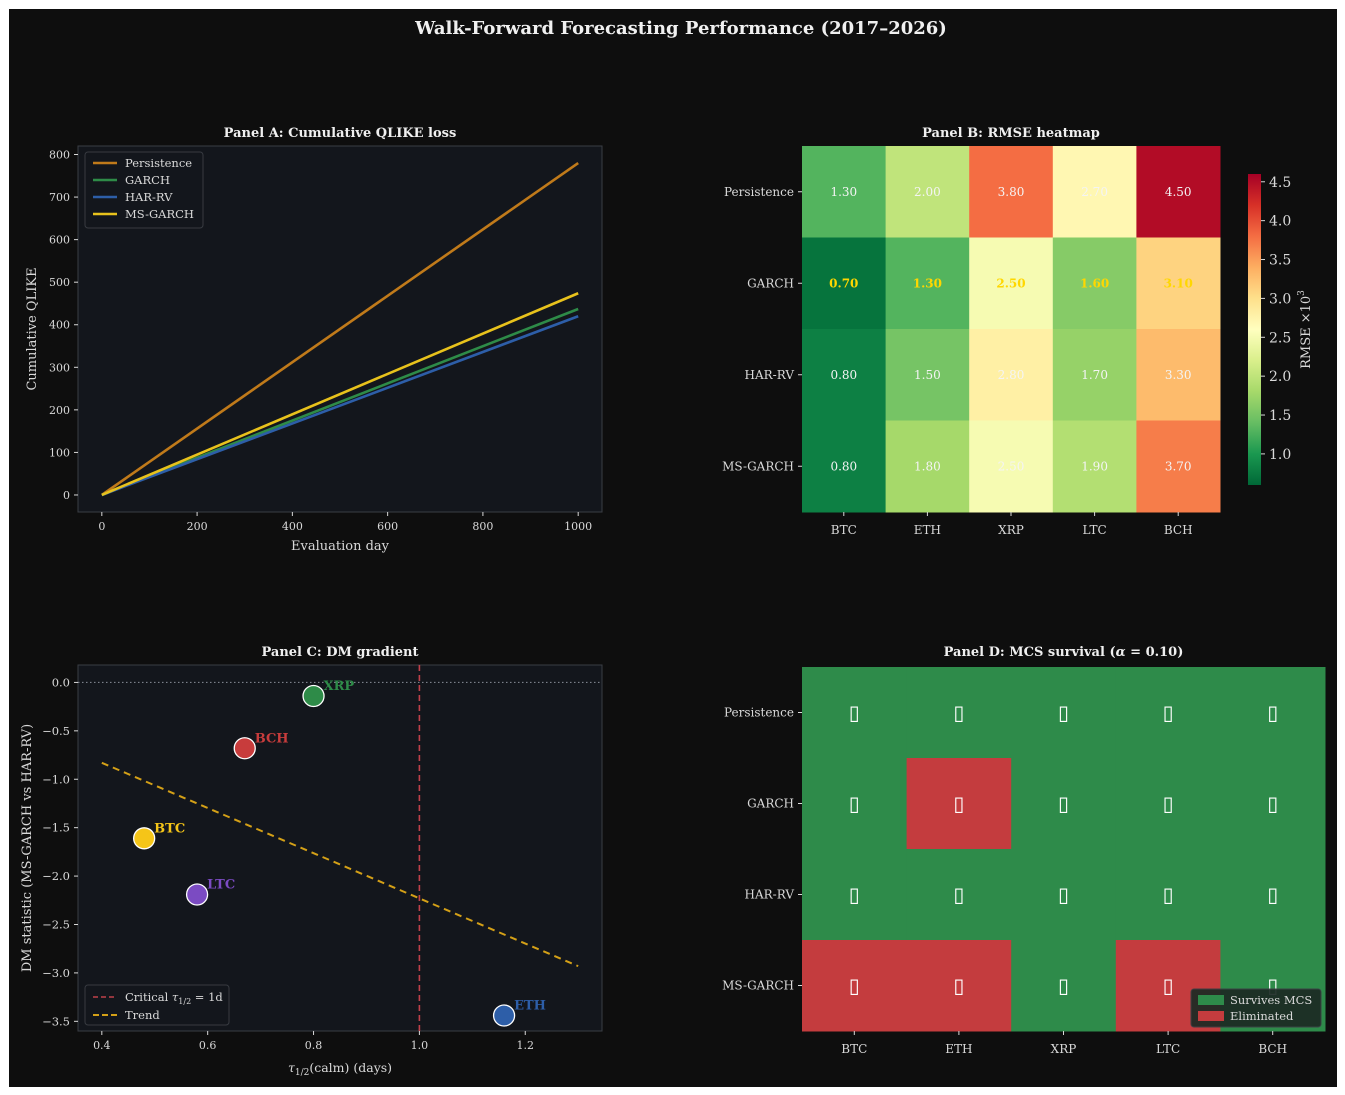 This screenshot has width=1345, height=1095. I want to click on panel-a-ytick-label: 0, so click(66, 495).